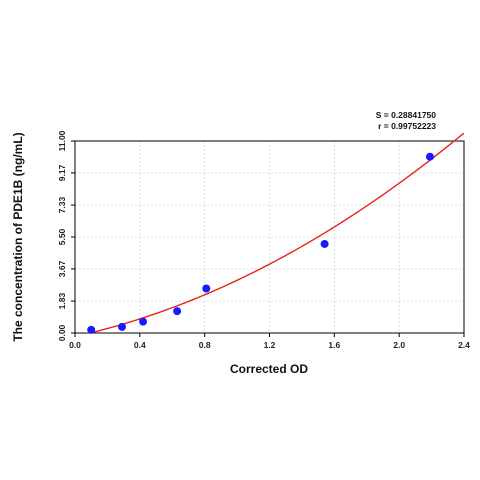 The width and height of the screenshot is (480, 480). Describe the element at coordinates (406, 115) in the screenshot. I see `stat-s: S = 0.28841750` at that location.